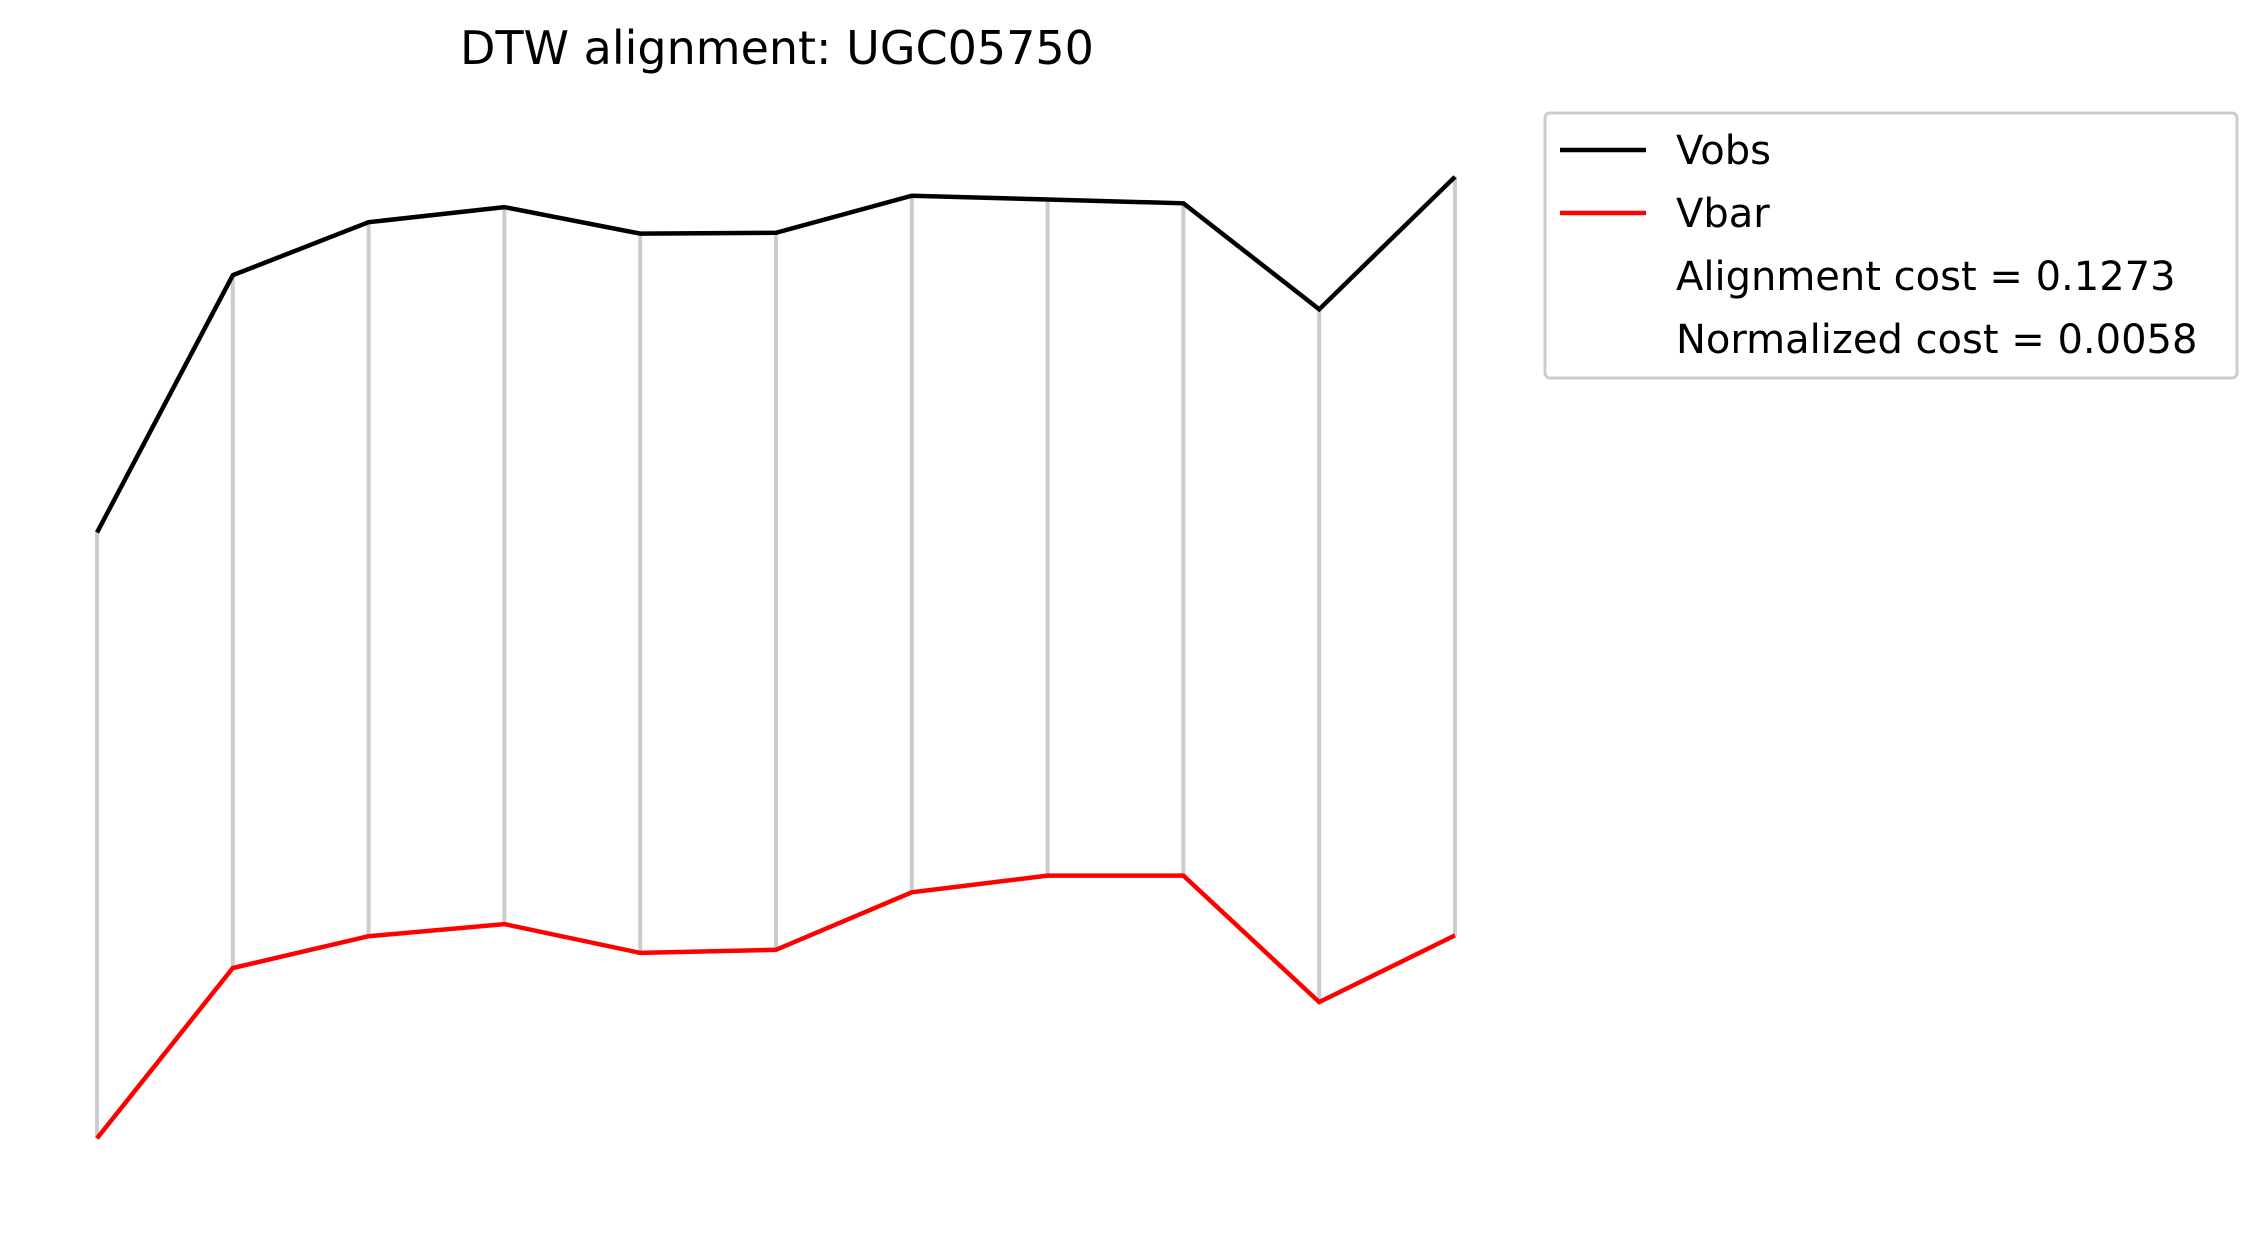  I want to click on legend-label: Vbar, so click(1723, 214).